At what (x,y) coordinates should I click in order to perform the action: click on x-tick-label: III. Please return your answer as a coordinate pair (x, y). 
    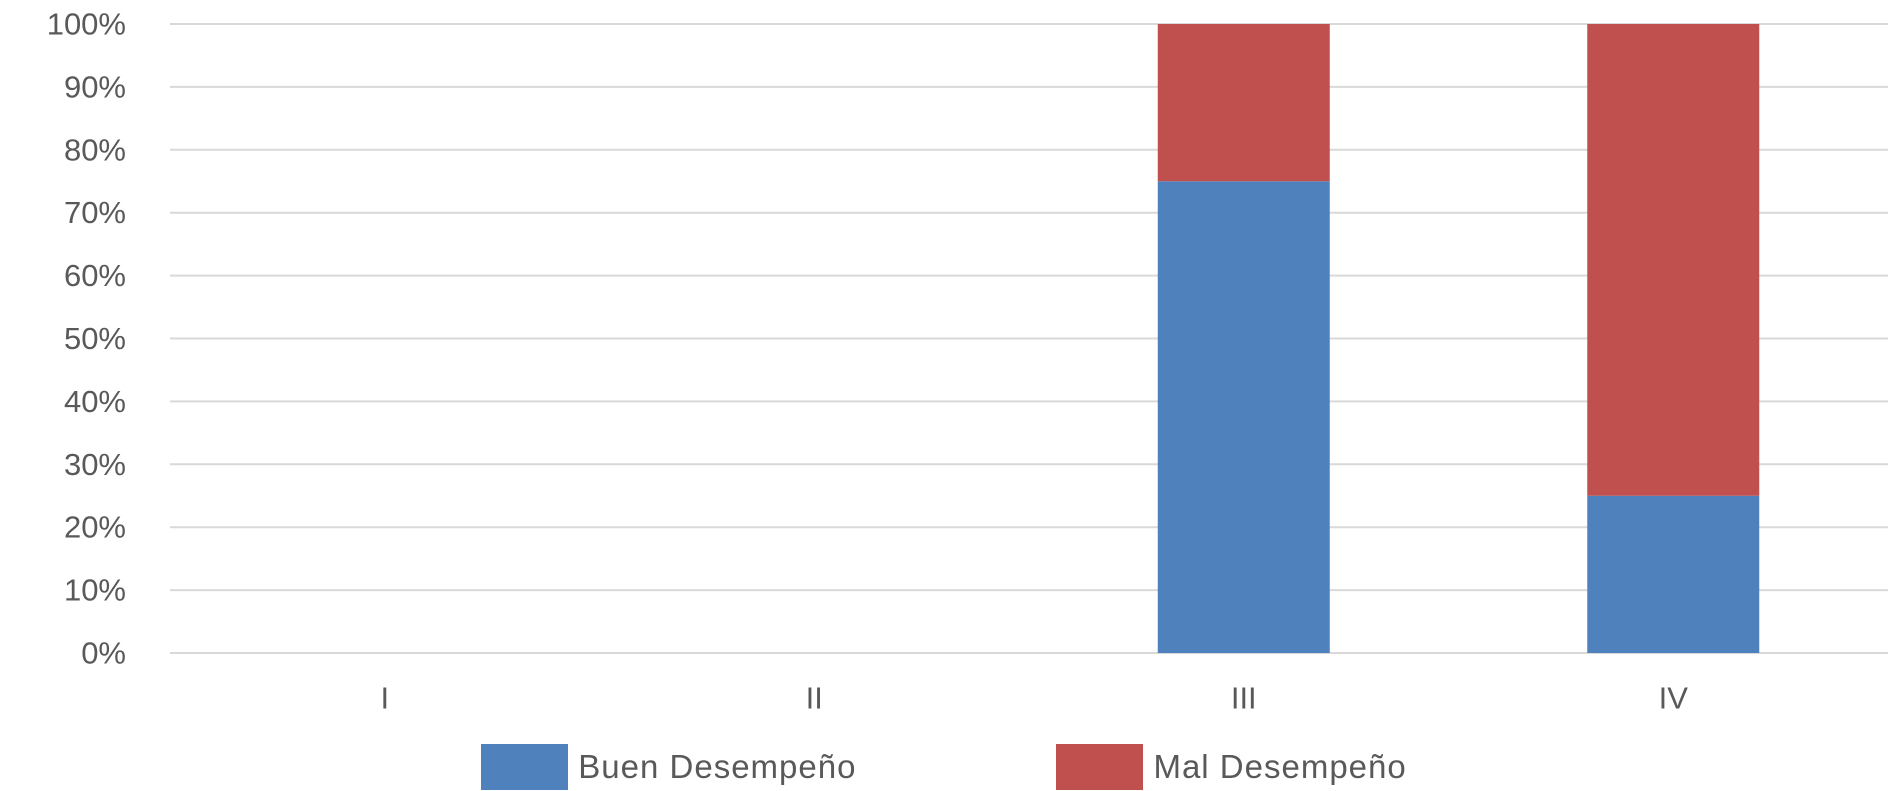
    Looking at the image, I should click on (1244, 698).